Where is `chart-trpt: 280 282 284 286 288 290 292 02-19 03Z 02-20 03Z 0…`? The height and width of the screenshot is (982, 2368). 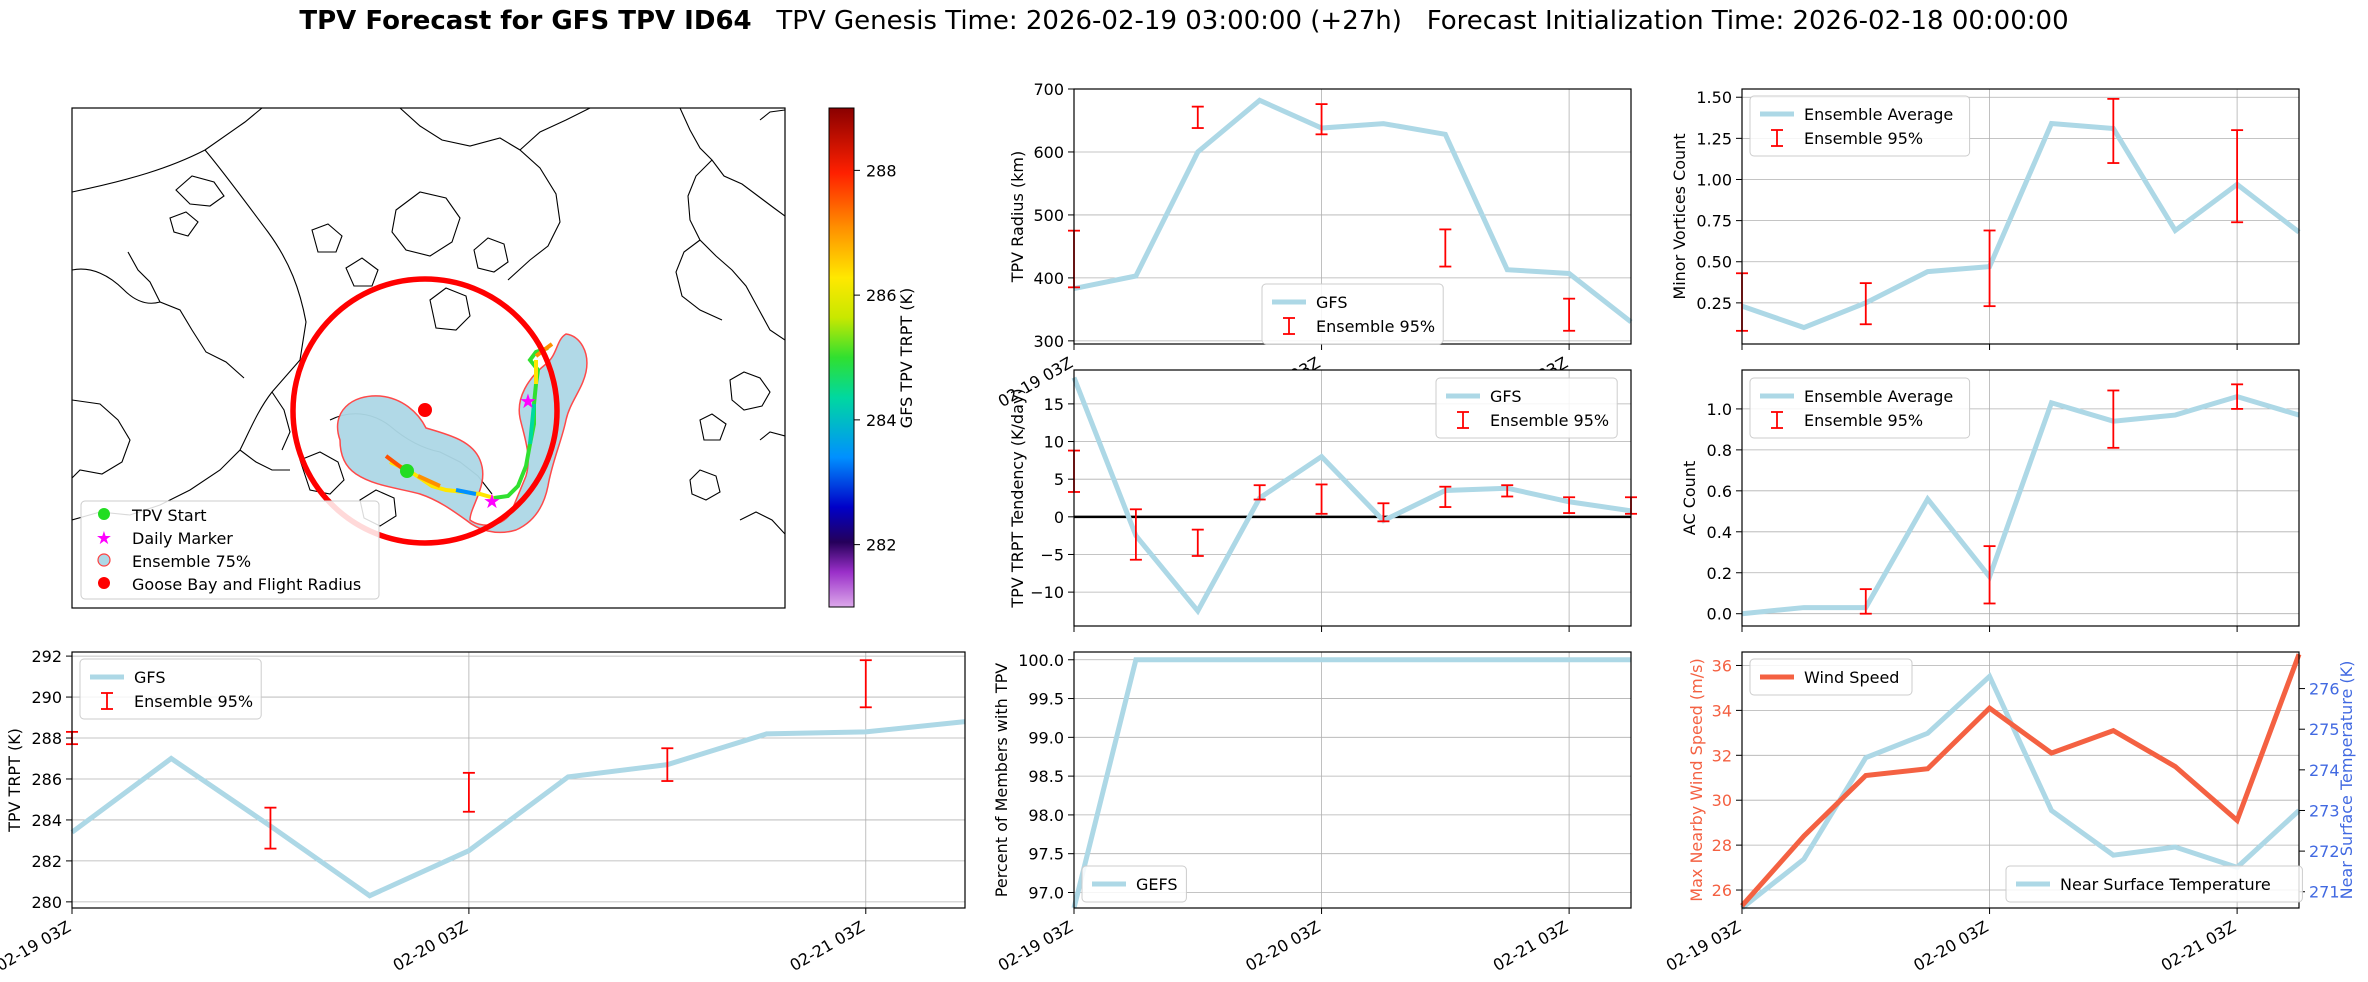
chart-trpt: 280 282 284 286 288 290 292 02-19 03Z 02-20 03Z 0… is located at coordinates (483, 811).